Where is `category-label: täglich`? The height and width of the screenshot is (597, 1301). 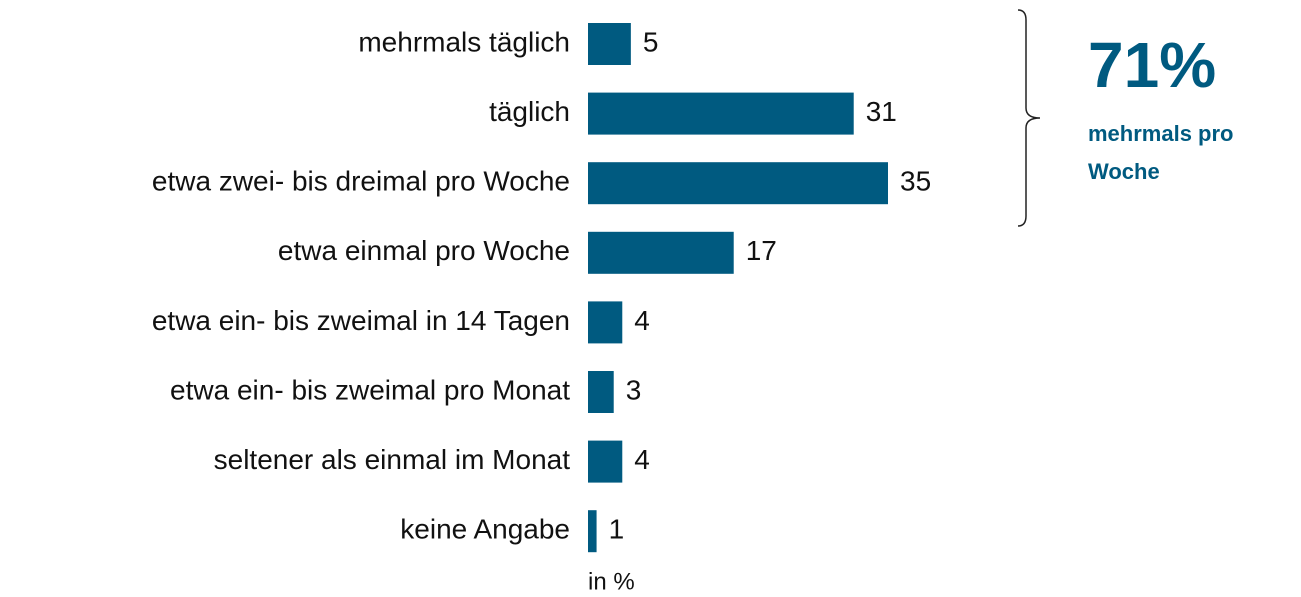 category-label: täglich is located at coordinates (529, 111).